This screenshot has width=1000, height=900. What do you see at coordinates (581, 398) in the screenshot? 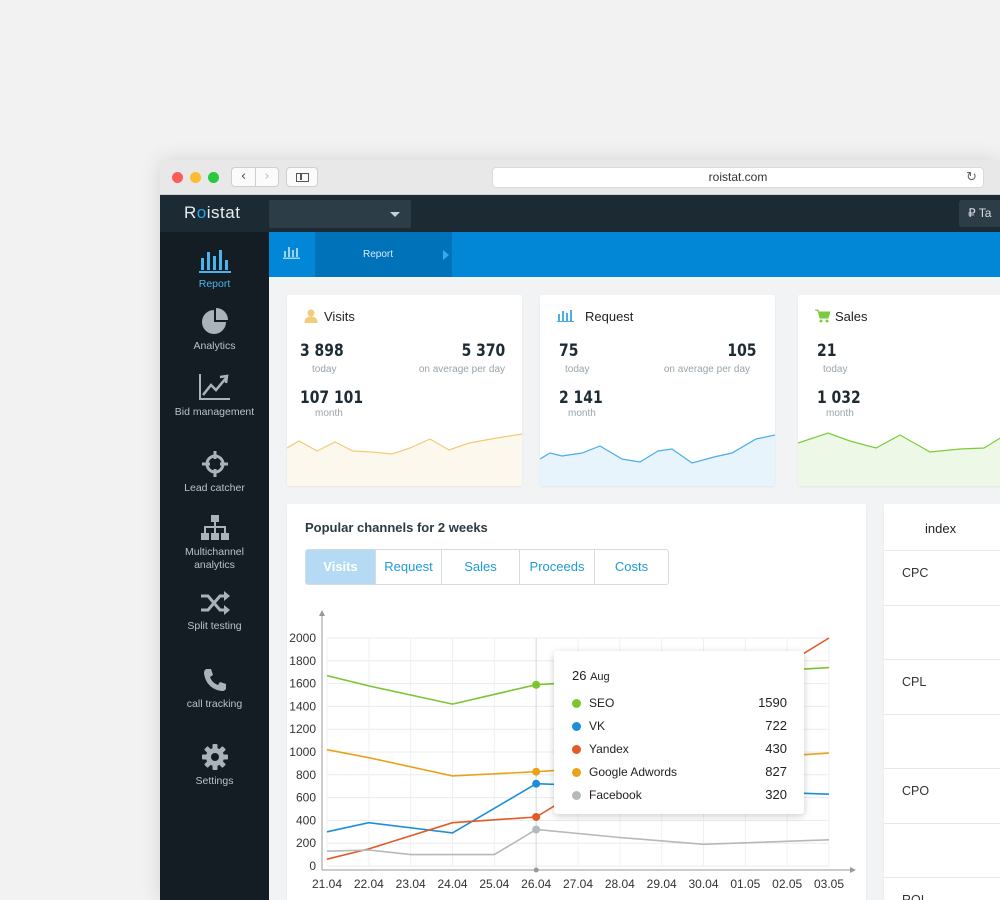
I see `month-value: 2 141` at bounding box center [581, 398].